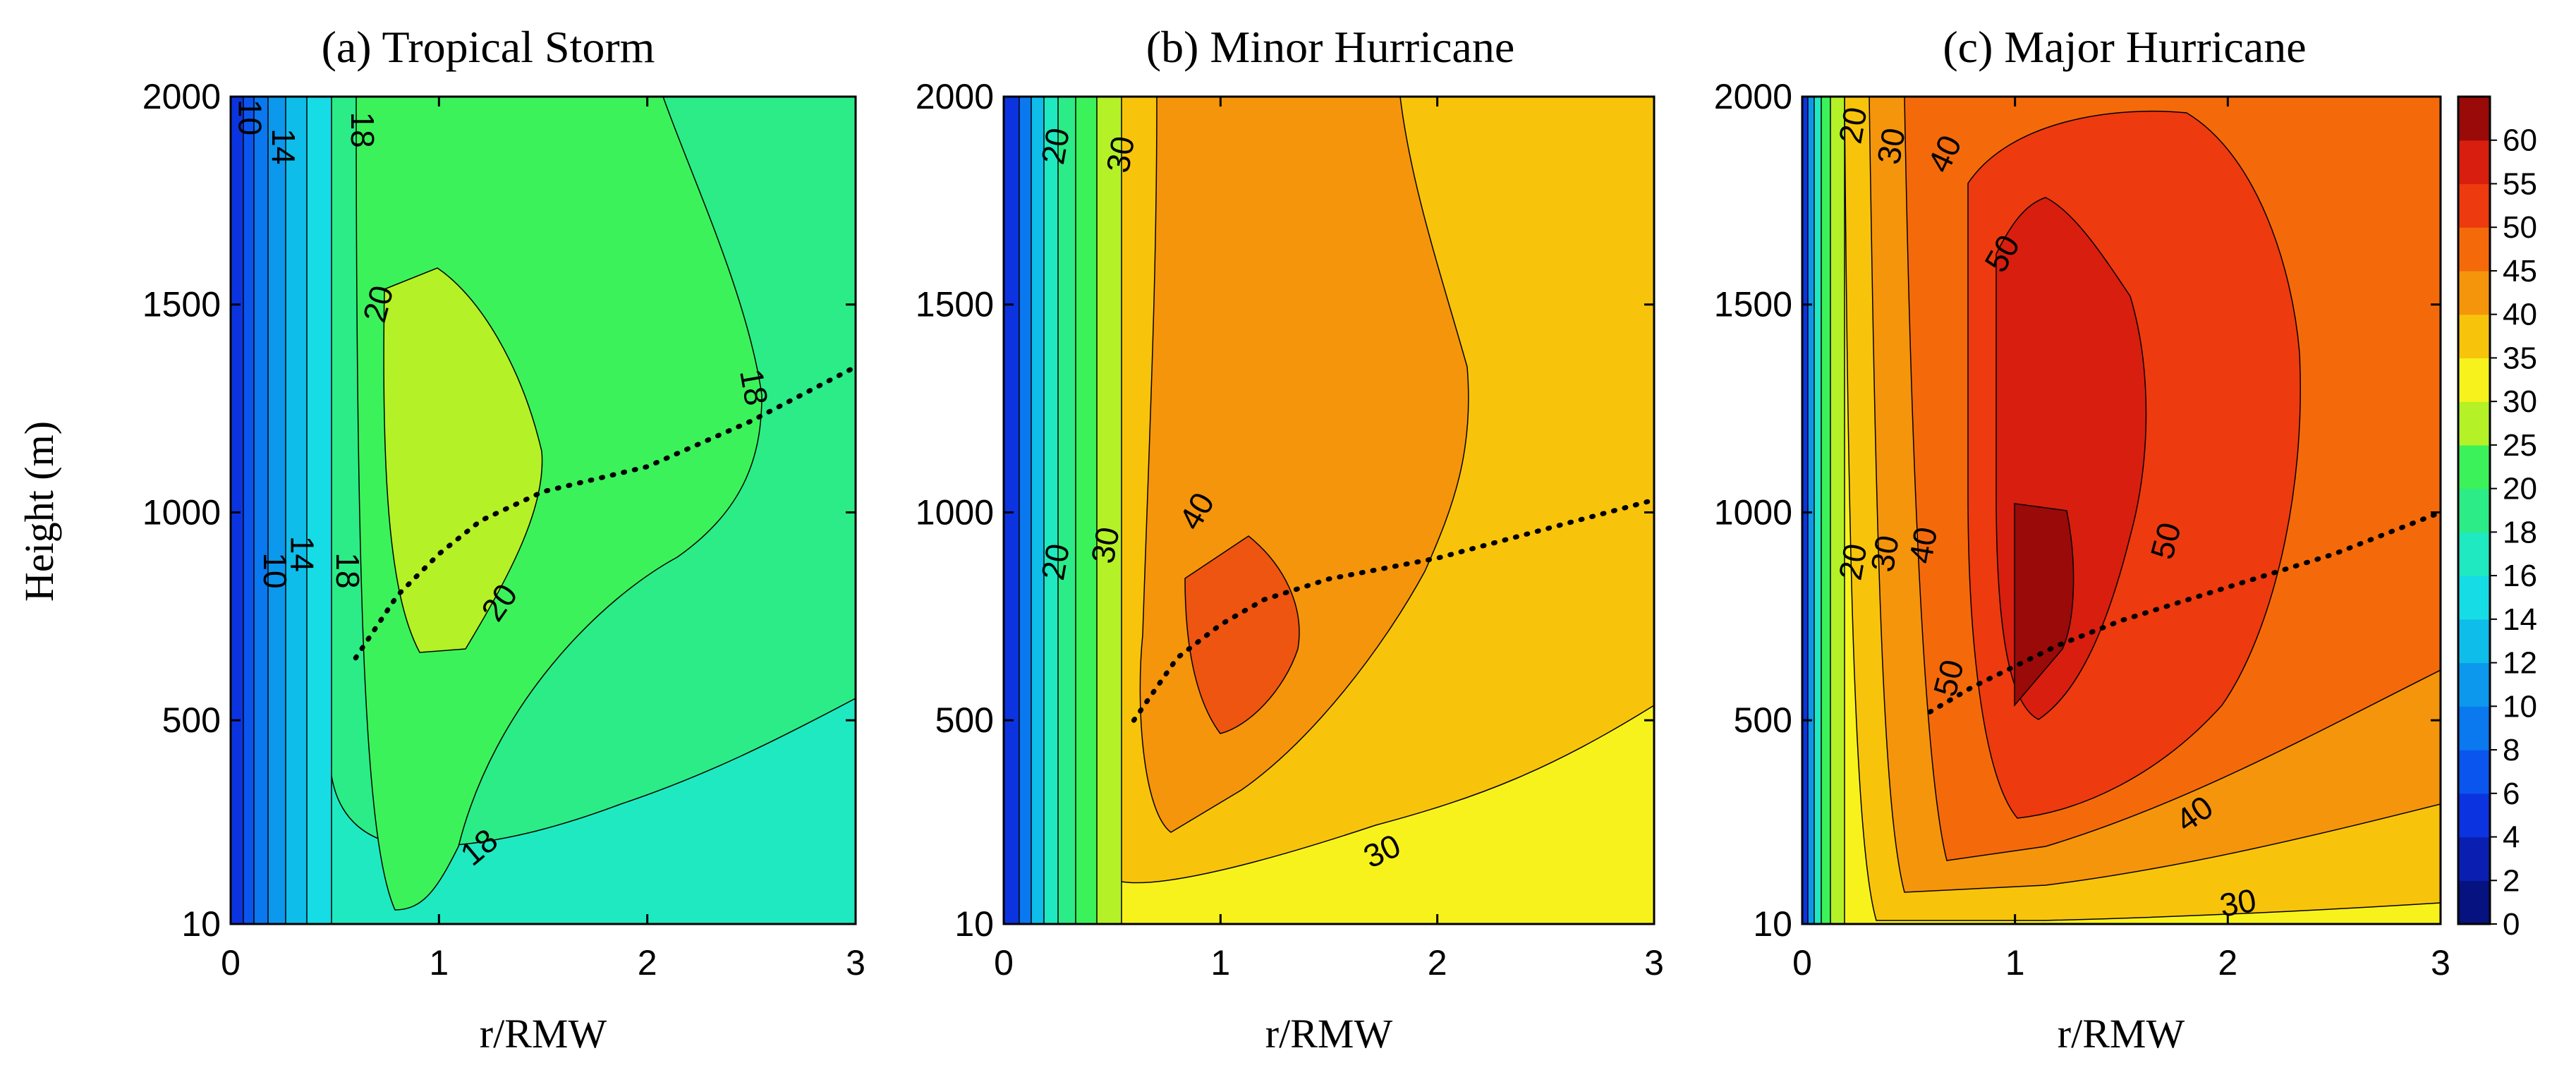  Describe the element at coordinates (2520, 271) in the screenshot. I see `colorbar-tick-label: 45` at that location.